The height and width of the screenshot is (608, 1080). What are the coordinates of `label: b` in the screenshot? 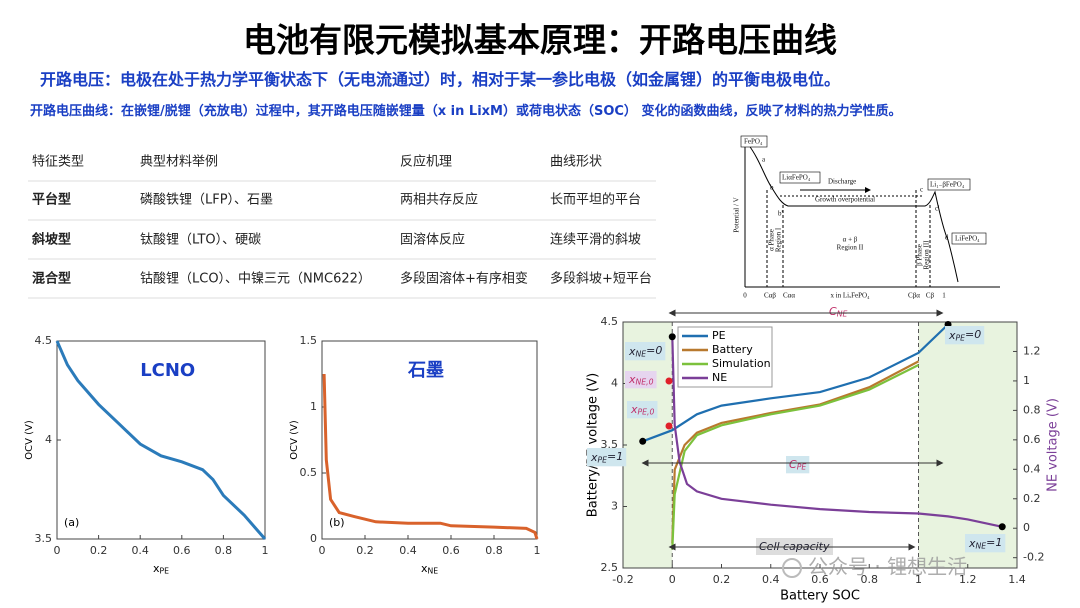 It's located at (772, 188).